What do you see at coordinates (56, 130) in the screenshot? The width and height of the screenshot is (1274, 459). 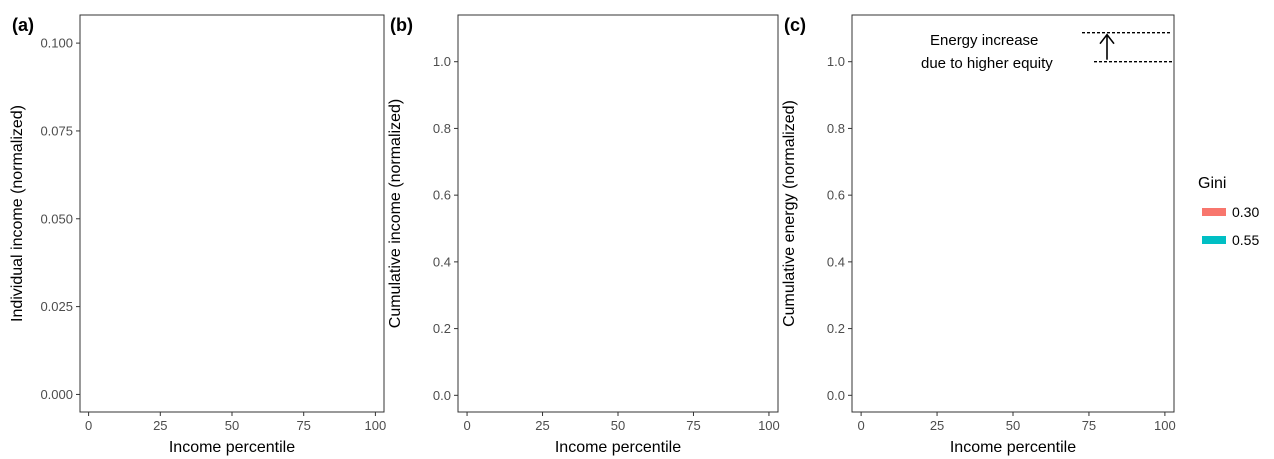 I see `y-tick-label: 0.075` at bounding box center [56, 130].